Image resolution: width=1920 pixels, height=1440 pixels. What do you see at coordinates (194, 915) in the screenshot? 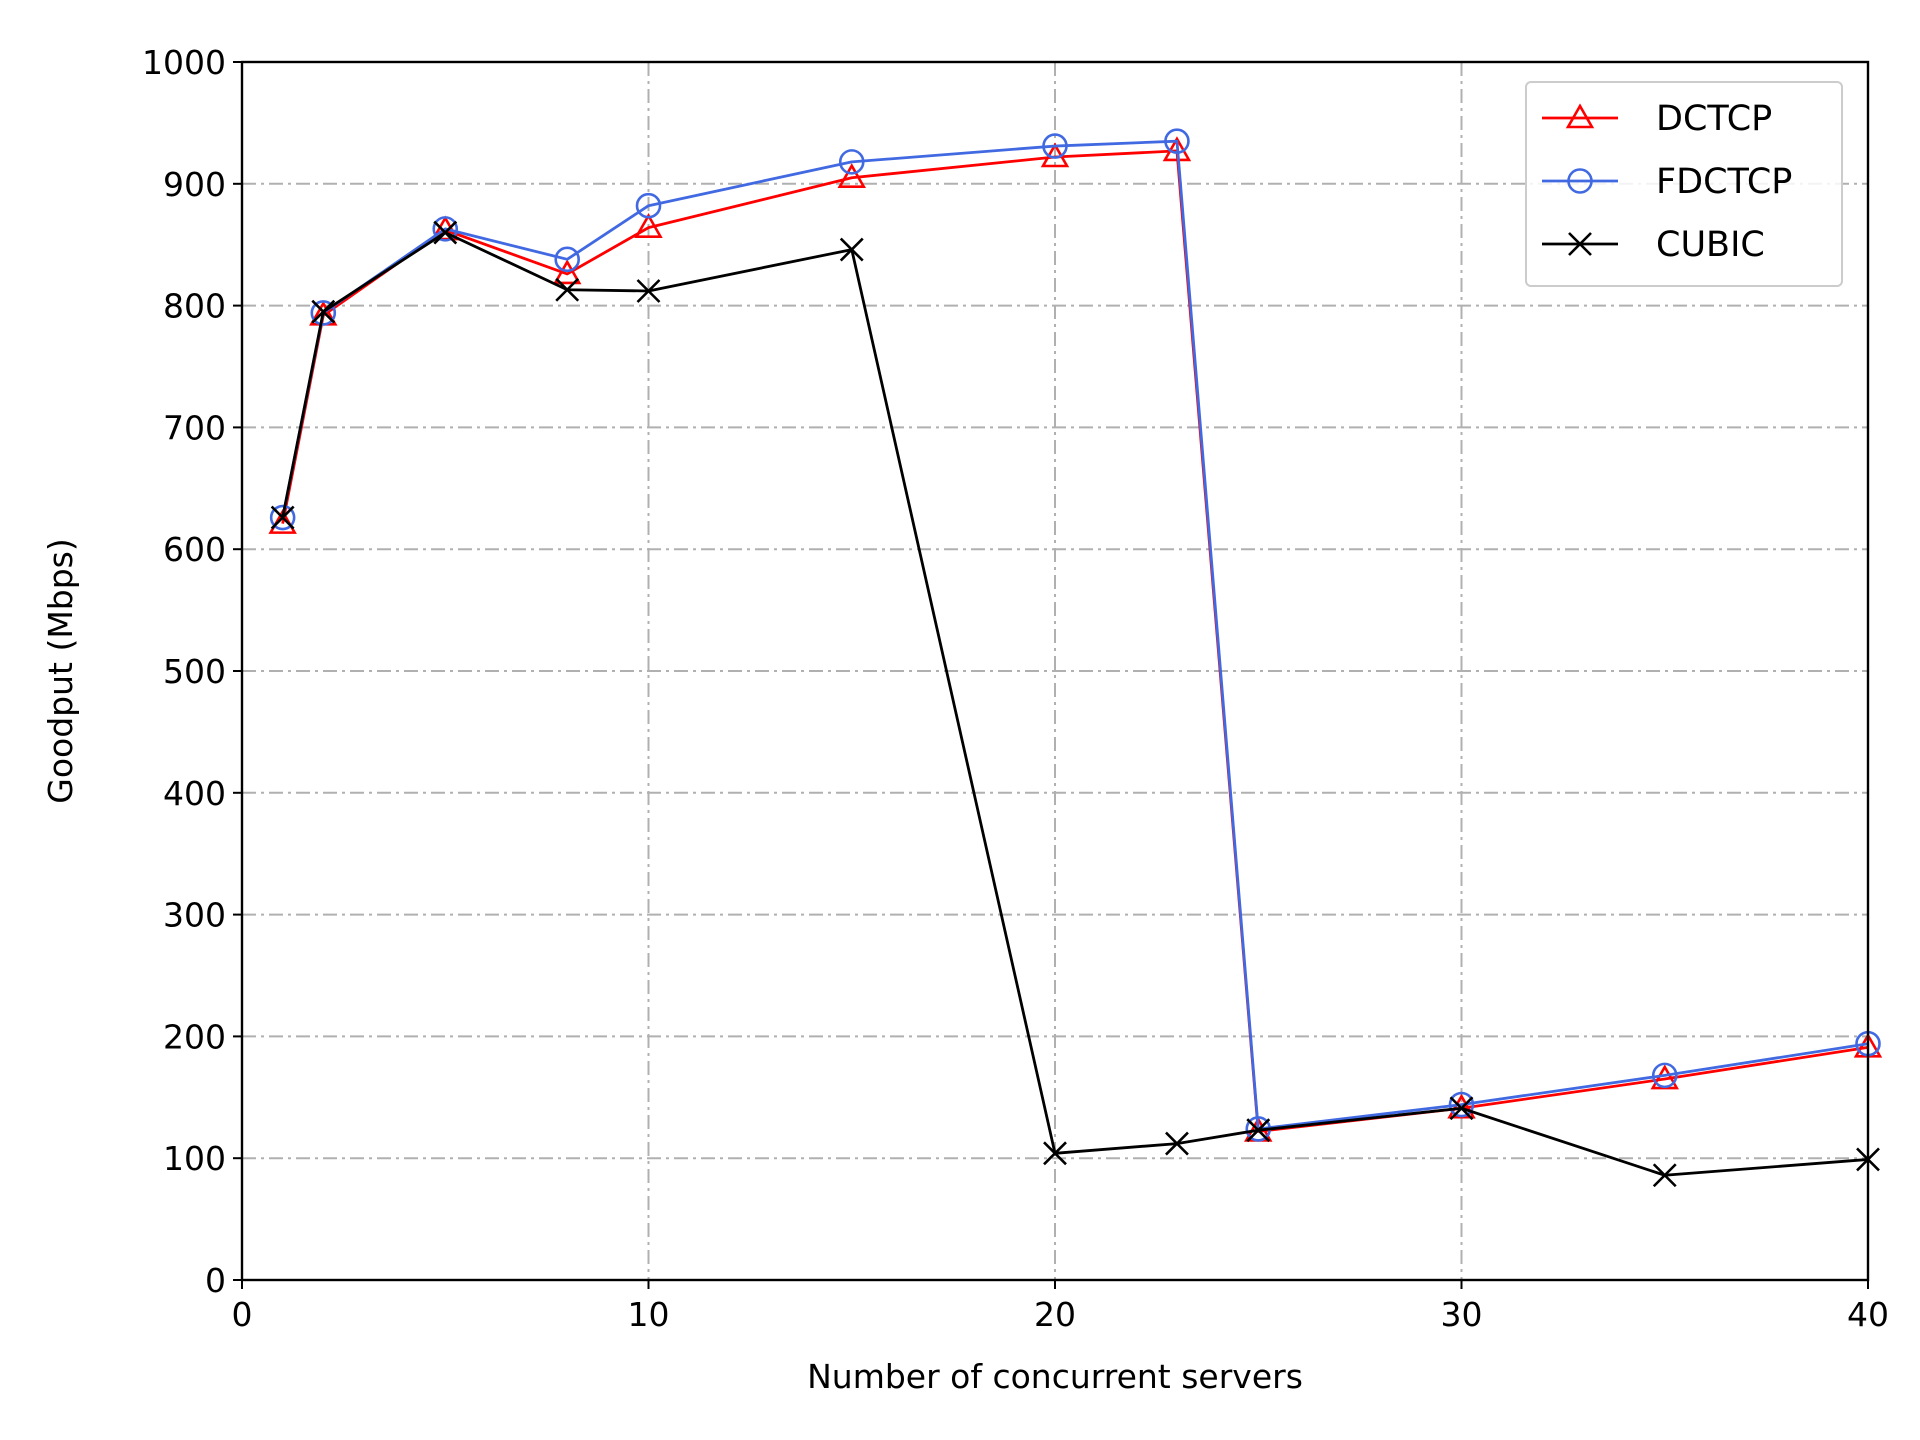
I see `y-tick-label: 300` at bounding box center [194, 915].